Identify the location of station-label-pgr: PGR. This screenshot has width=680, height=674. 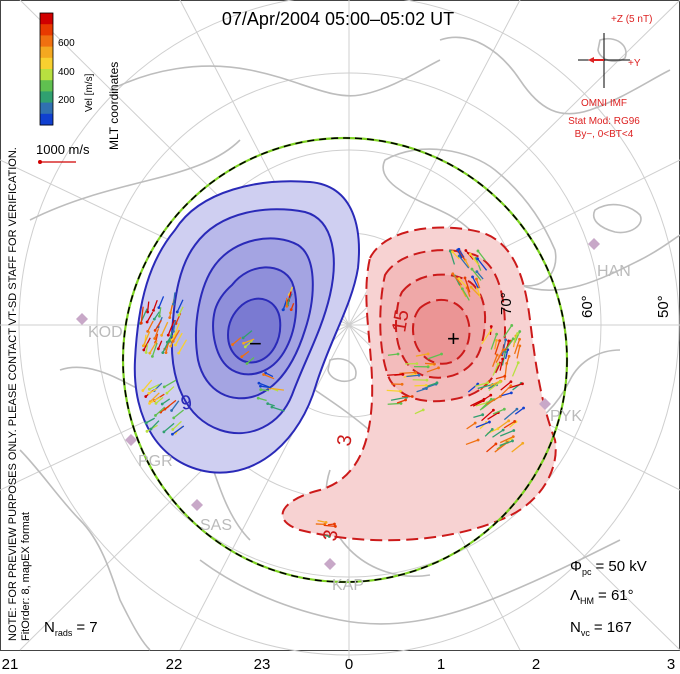
(155, 461).